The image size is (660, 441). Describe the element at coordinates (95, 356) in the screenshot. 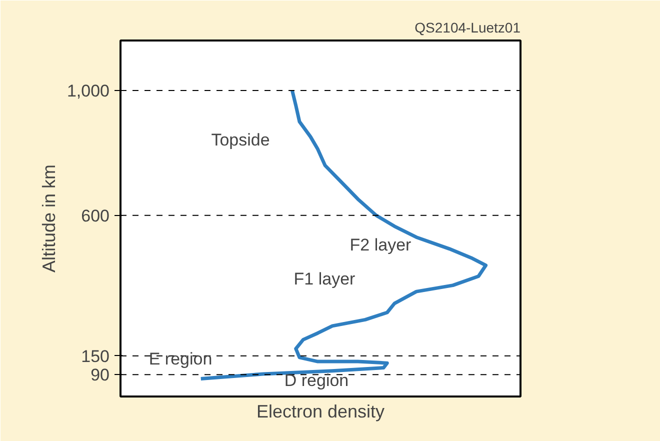

I see `y-tick-label: 150` at that location.